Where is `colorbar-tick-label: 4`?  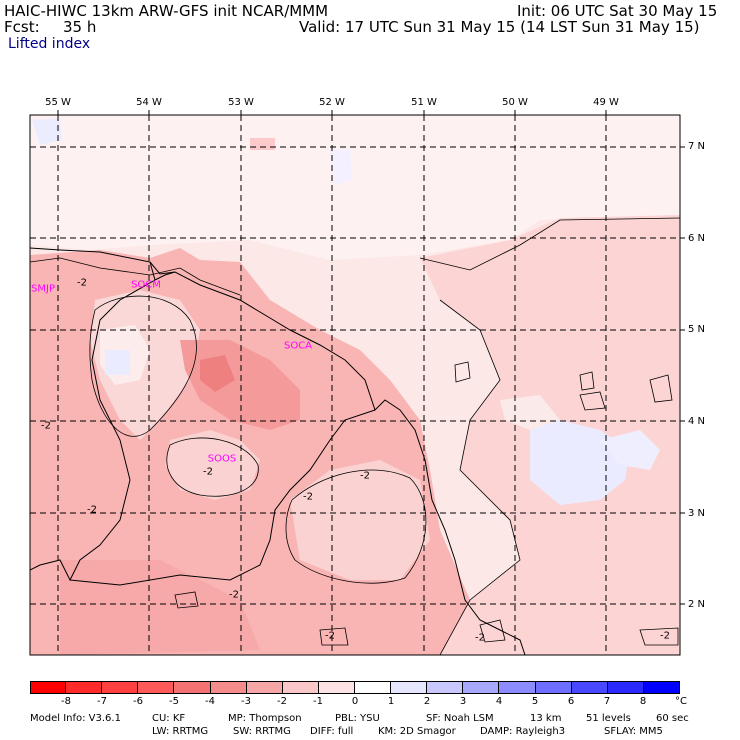 colorbar-tick-label: 4 is located at coordinates (499, 701).